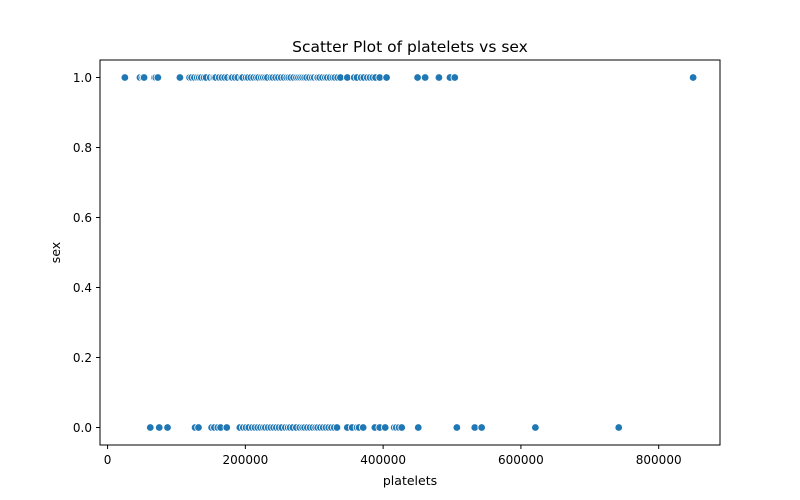 The image size is (800, 500). Describe the element at coordinates (410, 47) in the screenshot. I see `chart-title: Scatter Plot of platelets vs sex` at that location.